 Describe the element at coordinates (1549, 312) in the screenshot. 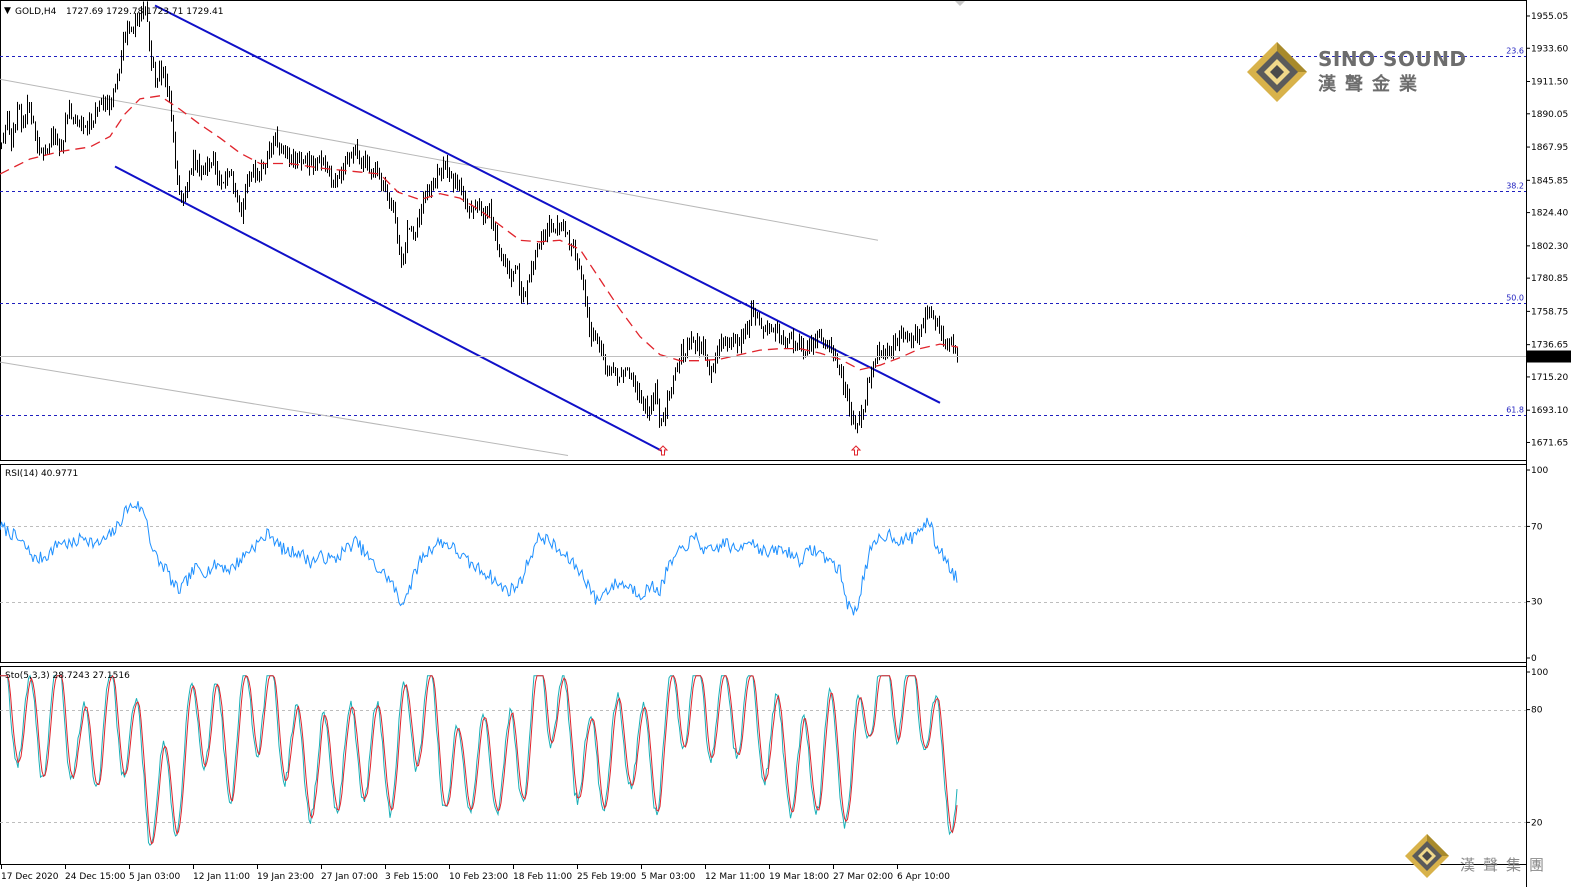

I see `price-tick-label: 1758.75` at that location.